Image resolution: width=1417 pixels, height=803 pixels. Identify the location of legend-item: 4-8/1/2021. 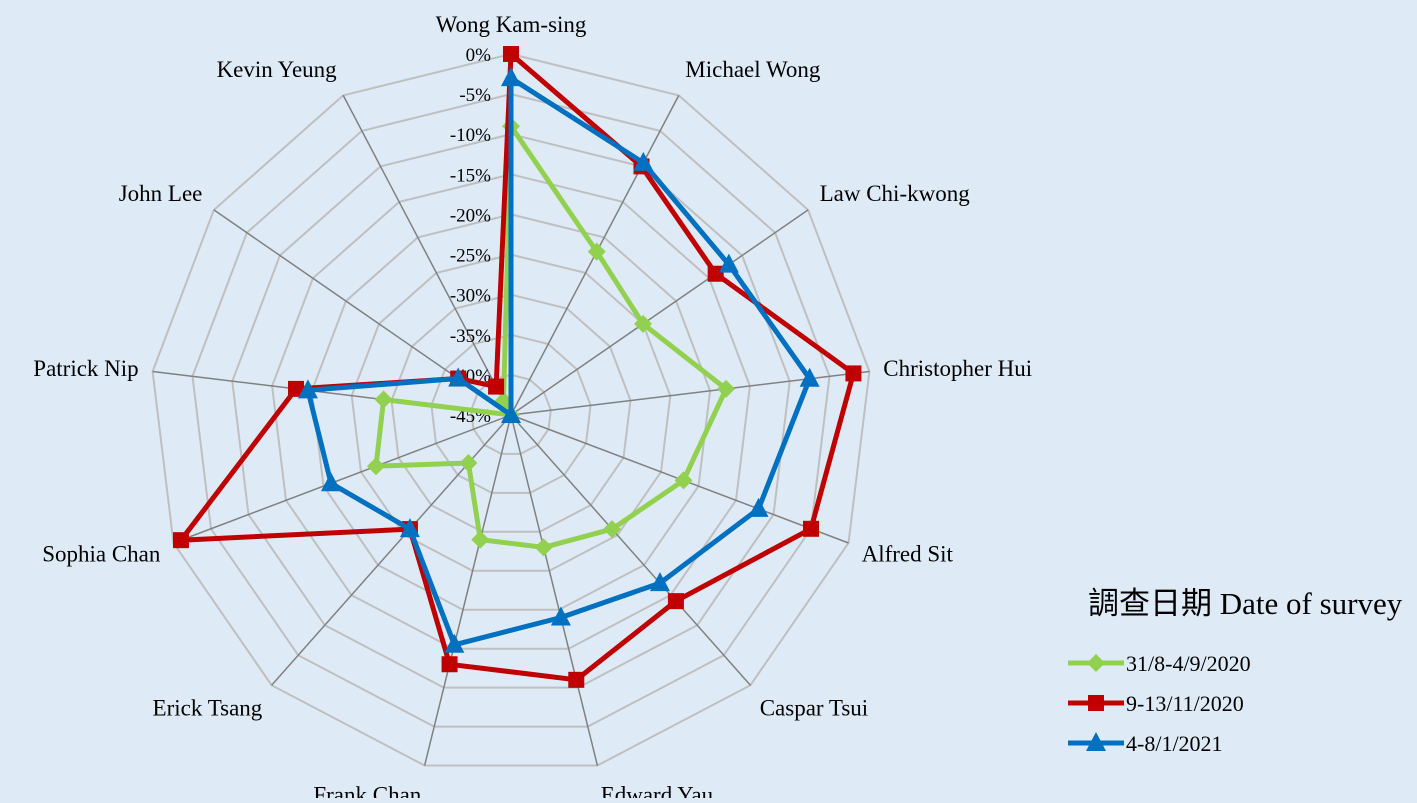
(1145, 743).